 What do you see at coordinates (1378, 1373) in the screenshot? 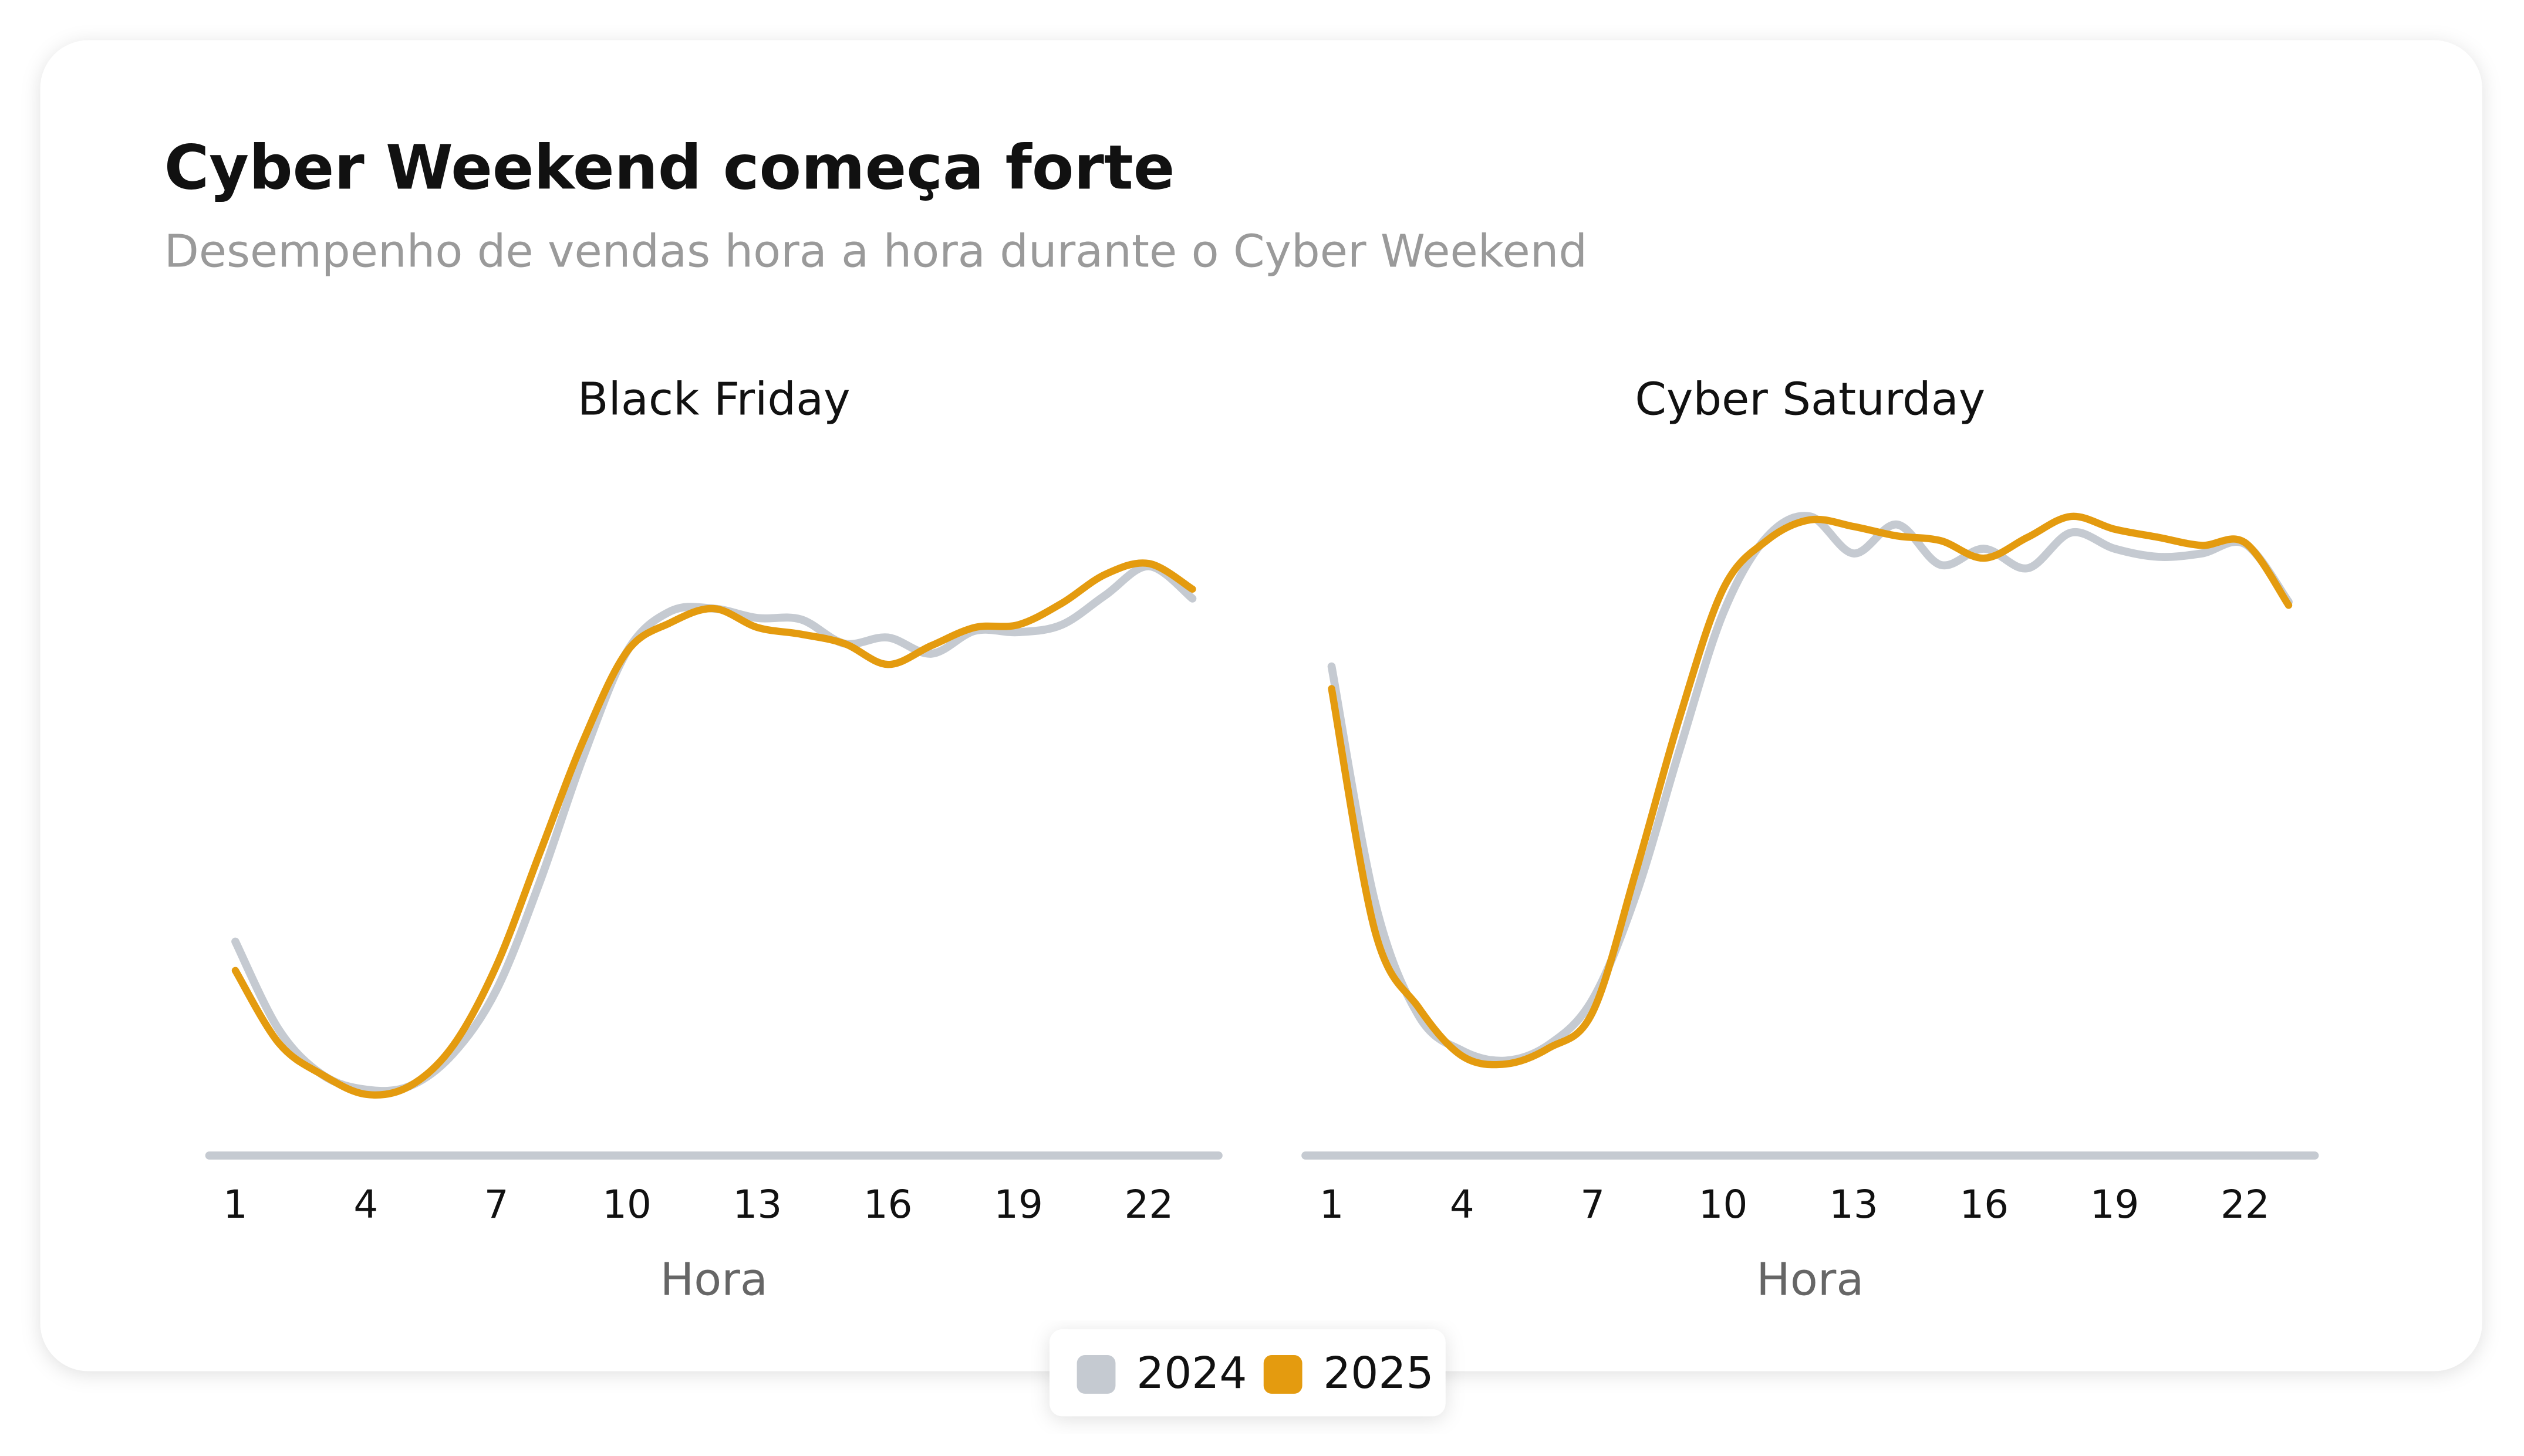
I see `legend-label: 2025` at bounding box center [1378, 1373].